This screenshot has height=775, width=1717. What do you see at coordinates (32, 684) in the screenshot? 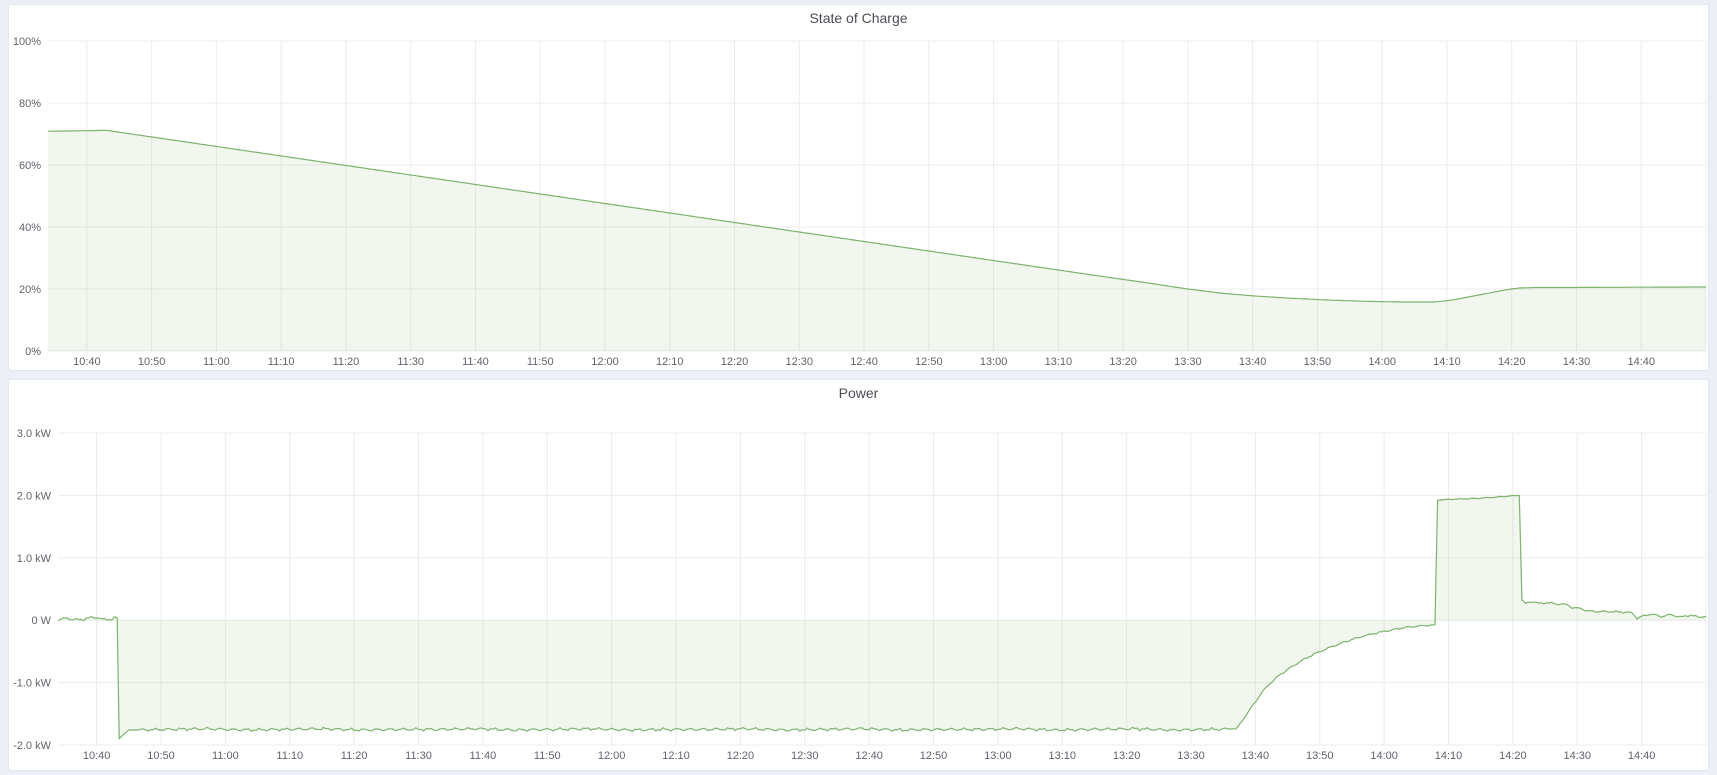
I see `y-axis-tick-label: -1.0 kW` at bounding box center [32, 684].